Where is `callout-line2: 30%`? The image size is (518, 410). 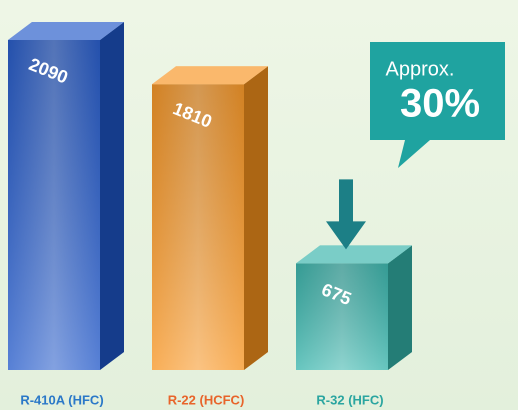
callout-line2: 30% is located at coordinates (440, 104).